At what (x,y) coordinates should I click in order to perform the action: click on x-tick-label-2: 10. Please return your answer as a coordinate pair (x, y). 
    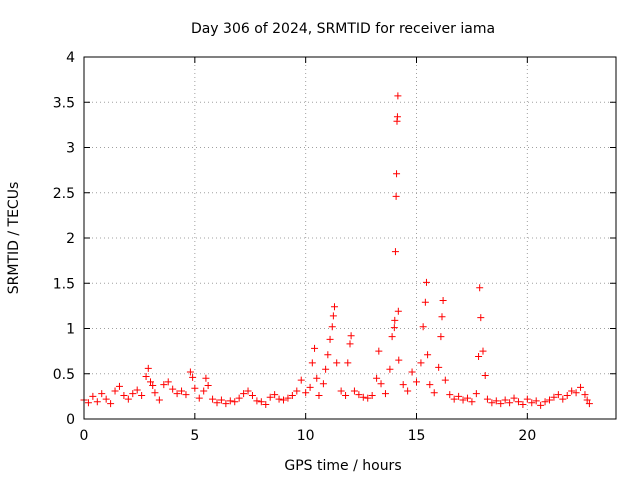
    Looking at the image, I should click on (306, 436).